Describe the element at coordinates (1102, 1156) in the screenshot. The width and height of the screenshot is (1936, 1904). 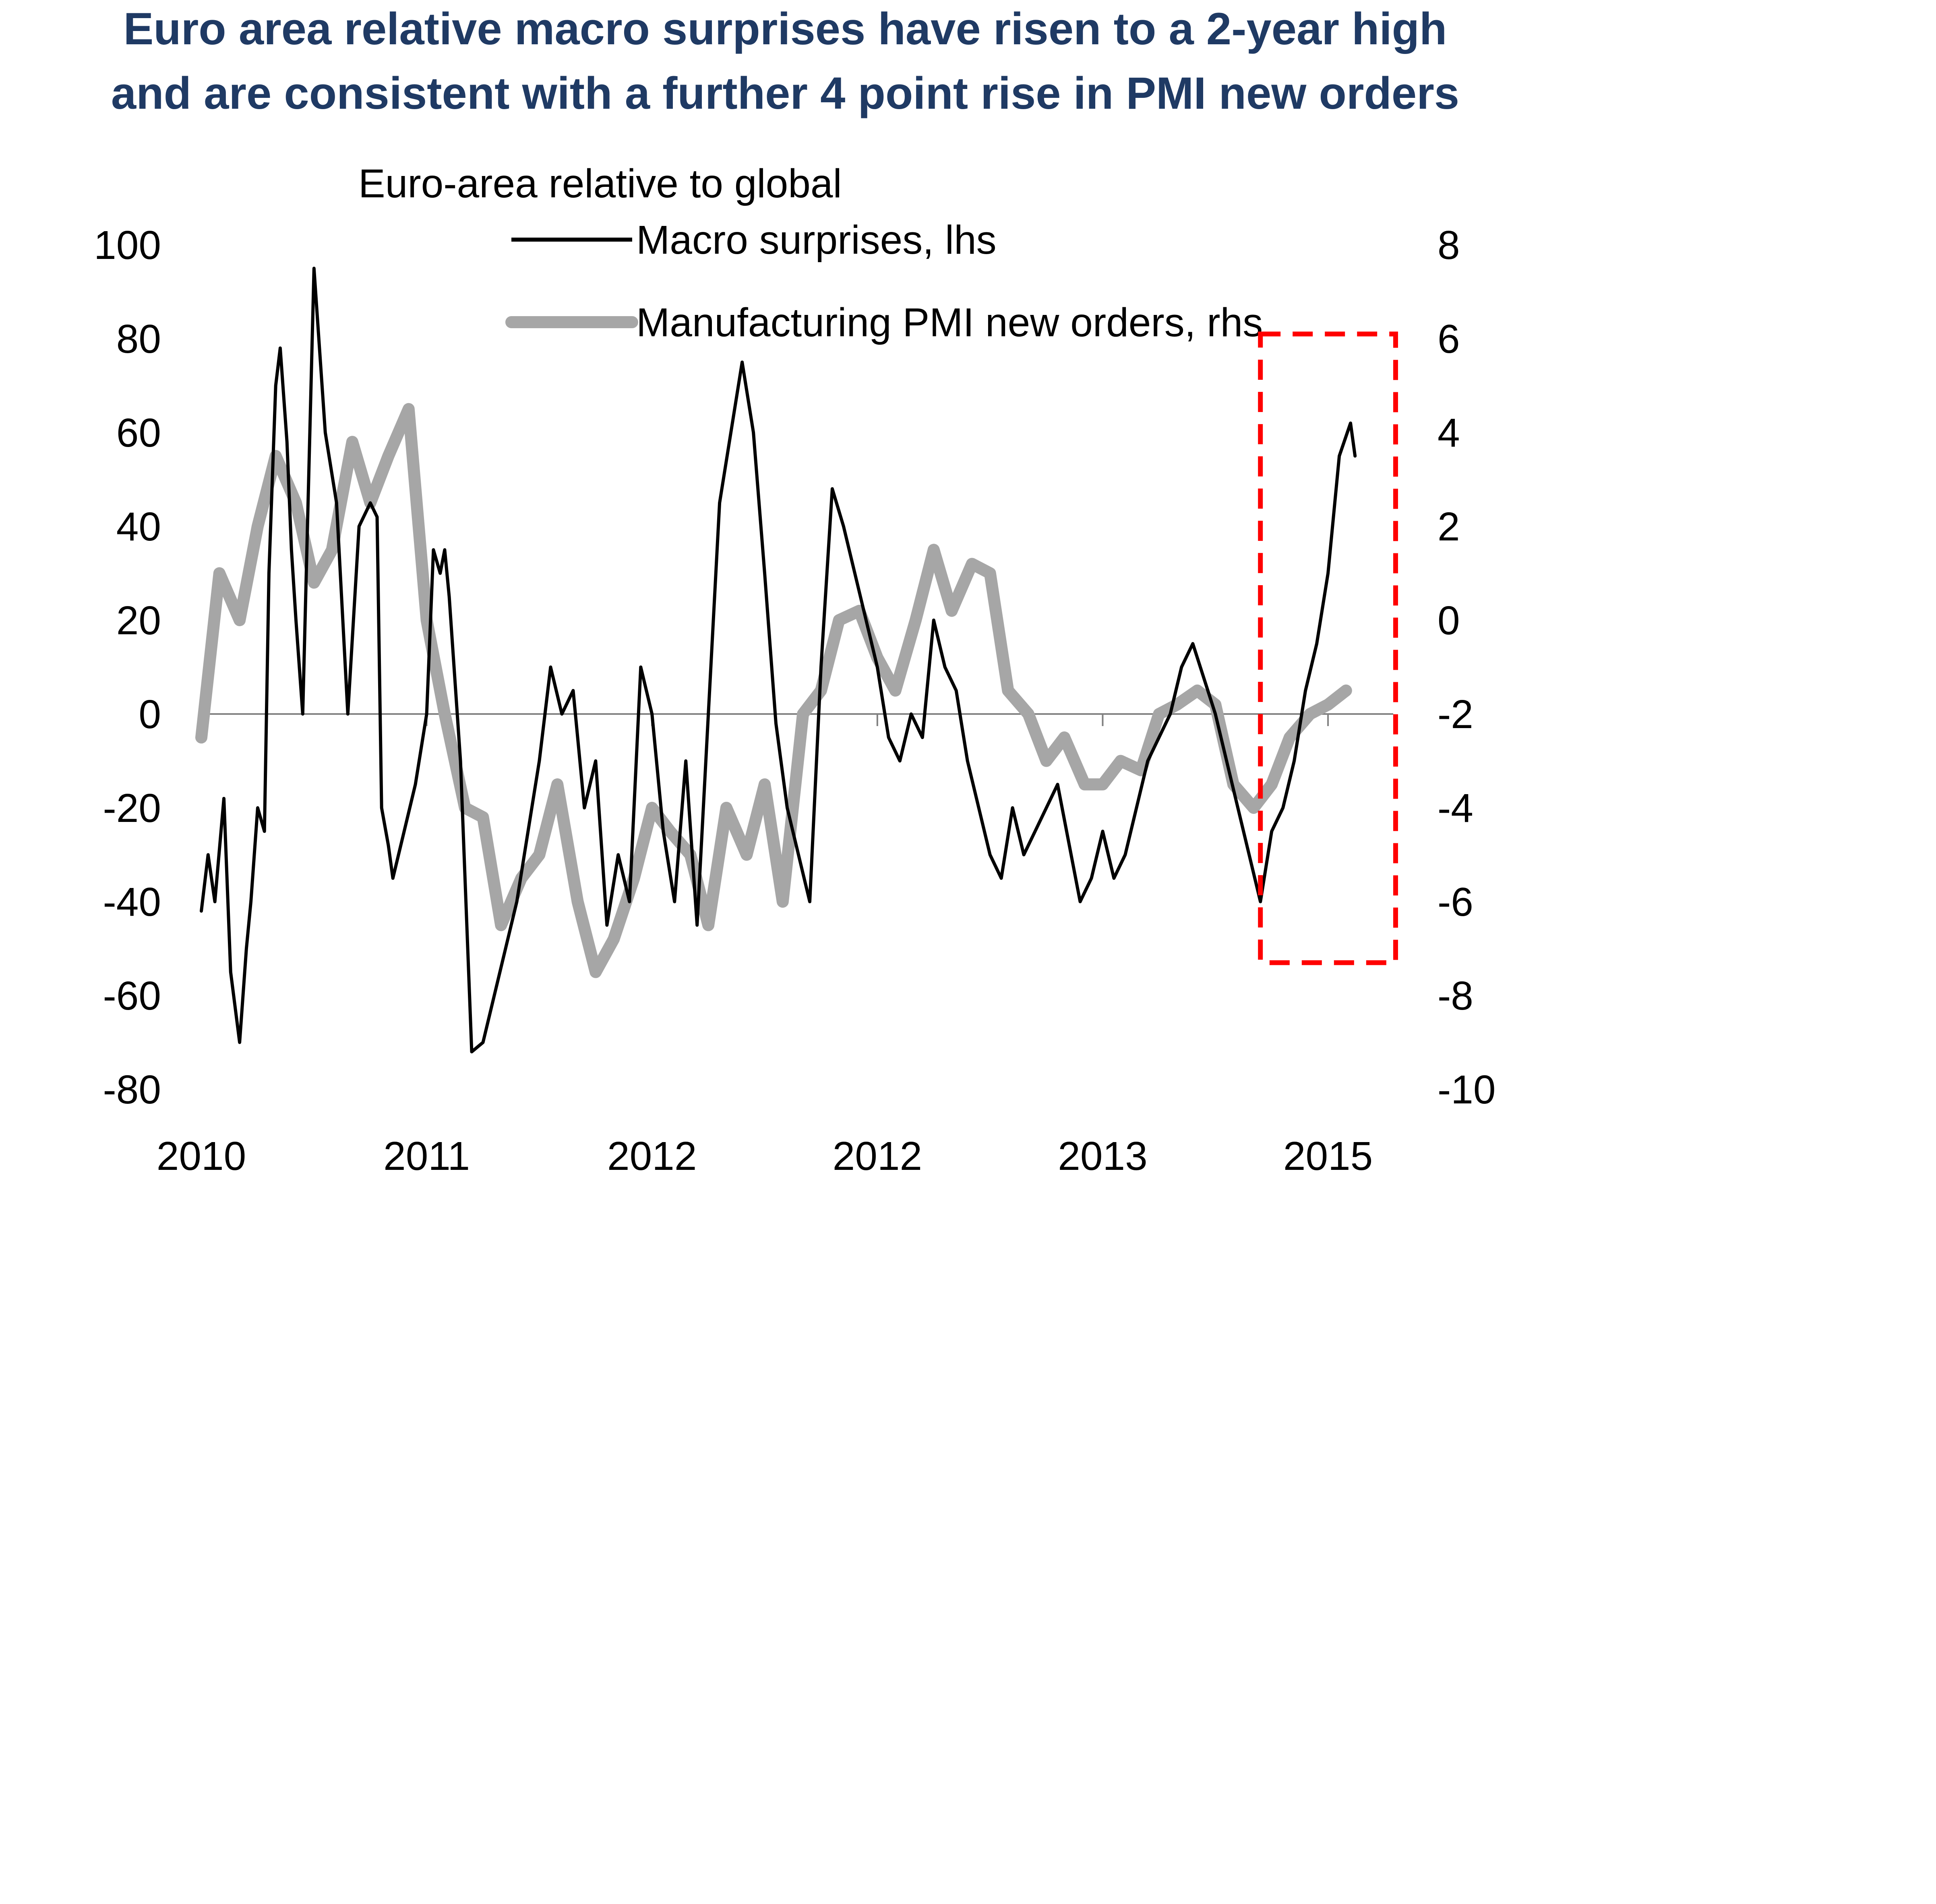
I see `x-tick-label: 2013` at that location.